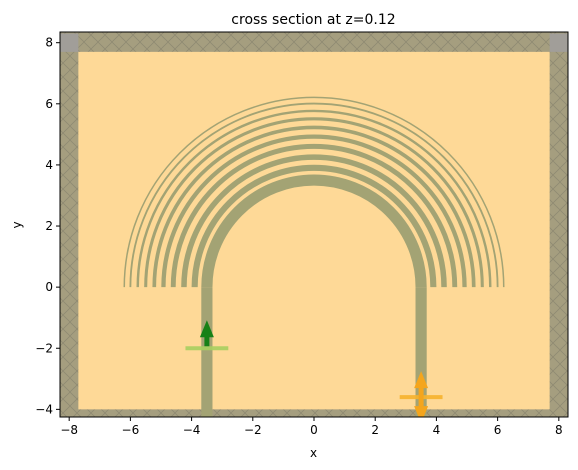  Describe the element at coordinates (17, 224) in the screenshot. I see `y-axis-label: y` at that location.